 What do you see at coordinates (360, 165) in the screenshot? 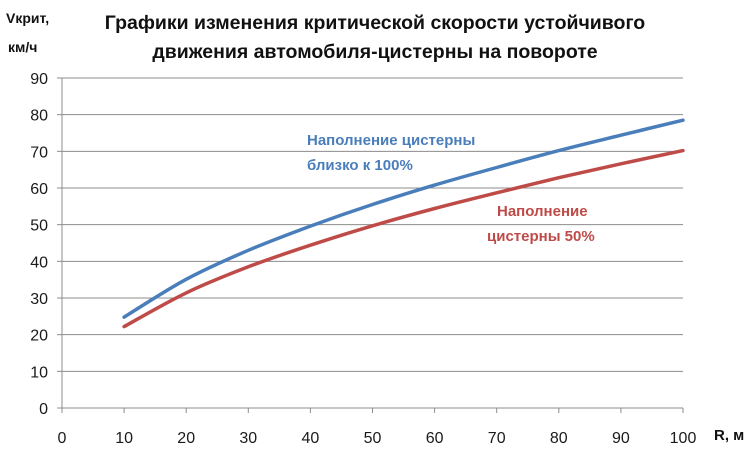
I see `series-label-full-line2: близко к 100%` at bounding box center [360, 165].